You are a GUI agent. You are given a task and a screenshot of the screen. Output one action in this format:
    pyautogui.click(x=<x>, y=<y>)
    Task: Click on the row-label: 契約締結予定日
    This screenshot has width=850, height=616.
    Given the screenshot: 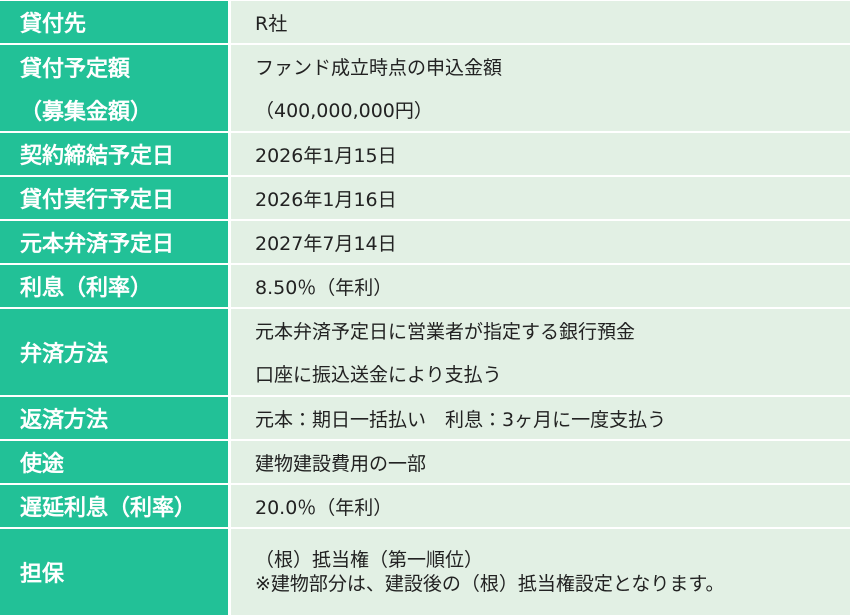 What is the action you would take?
    pyautogui.click(x=114, y=154)
    